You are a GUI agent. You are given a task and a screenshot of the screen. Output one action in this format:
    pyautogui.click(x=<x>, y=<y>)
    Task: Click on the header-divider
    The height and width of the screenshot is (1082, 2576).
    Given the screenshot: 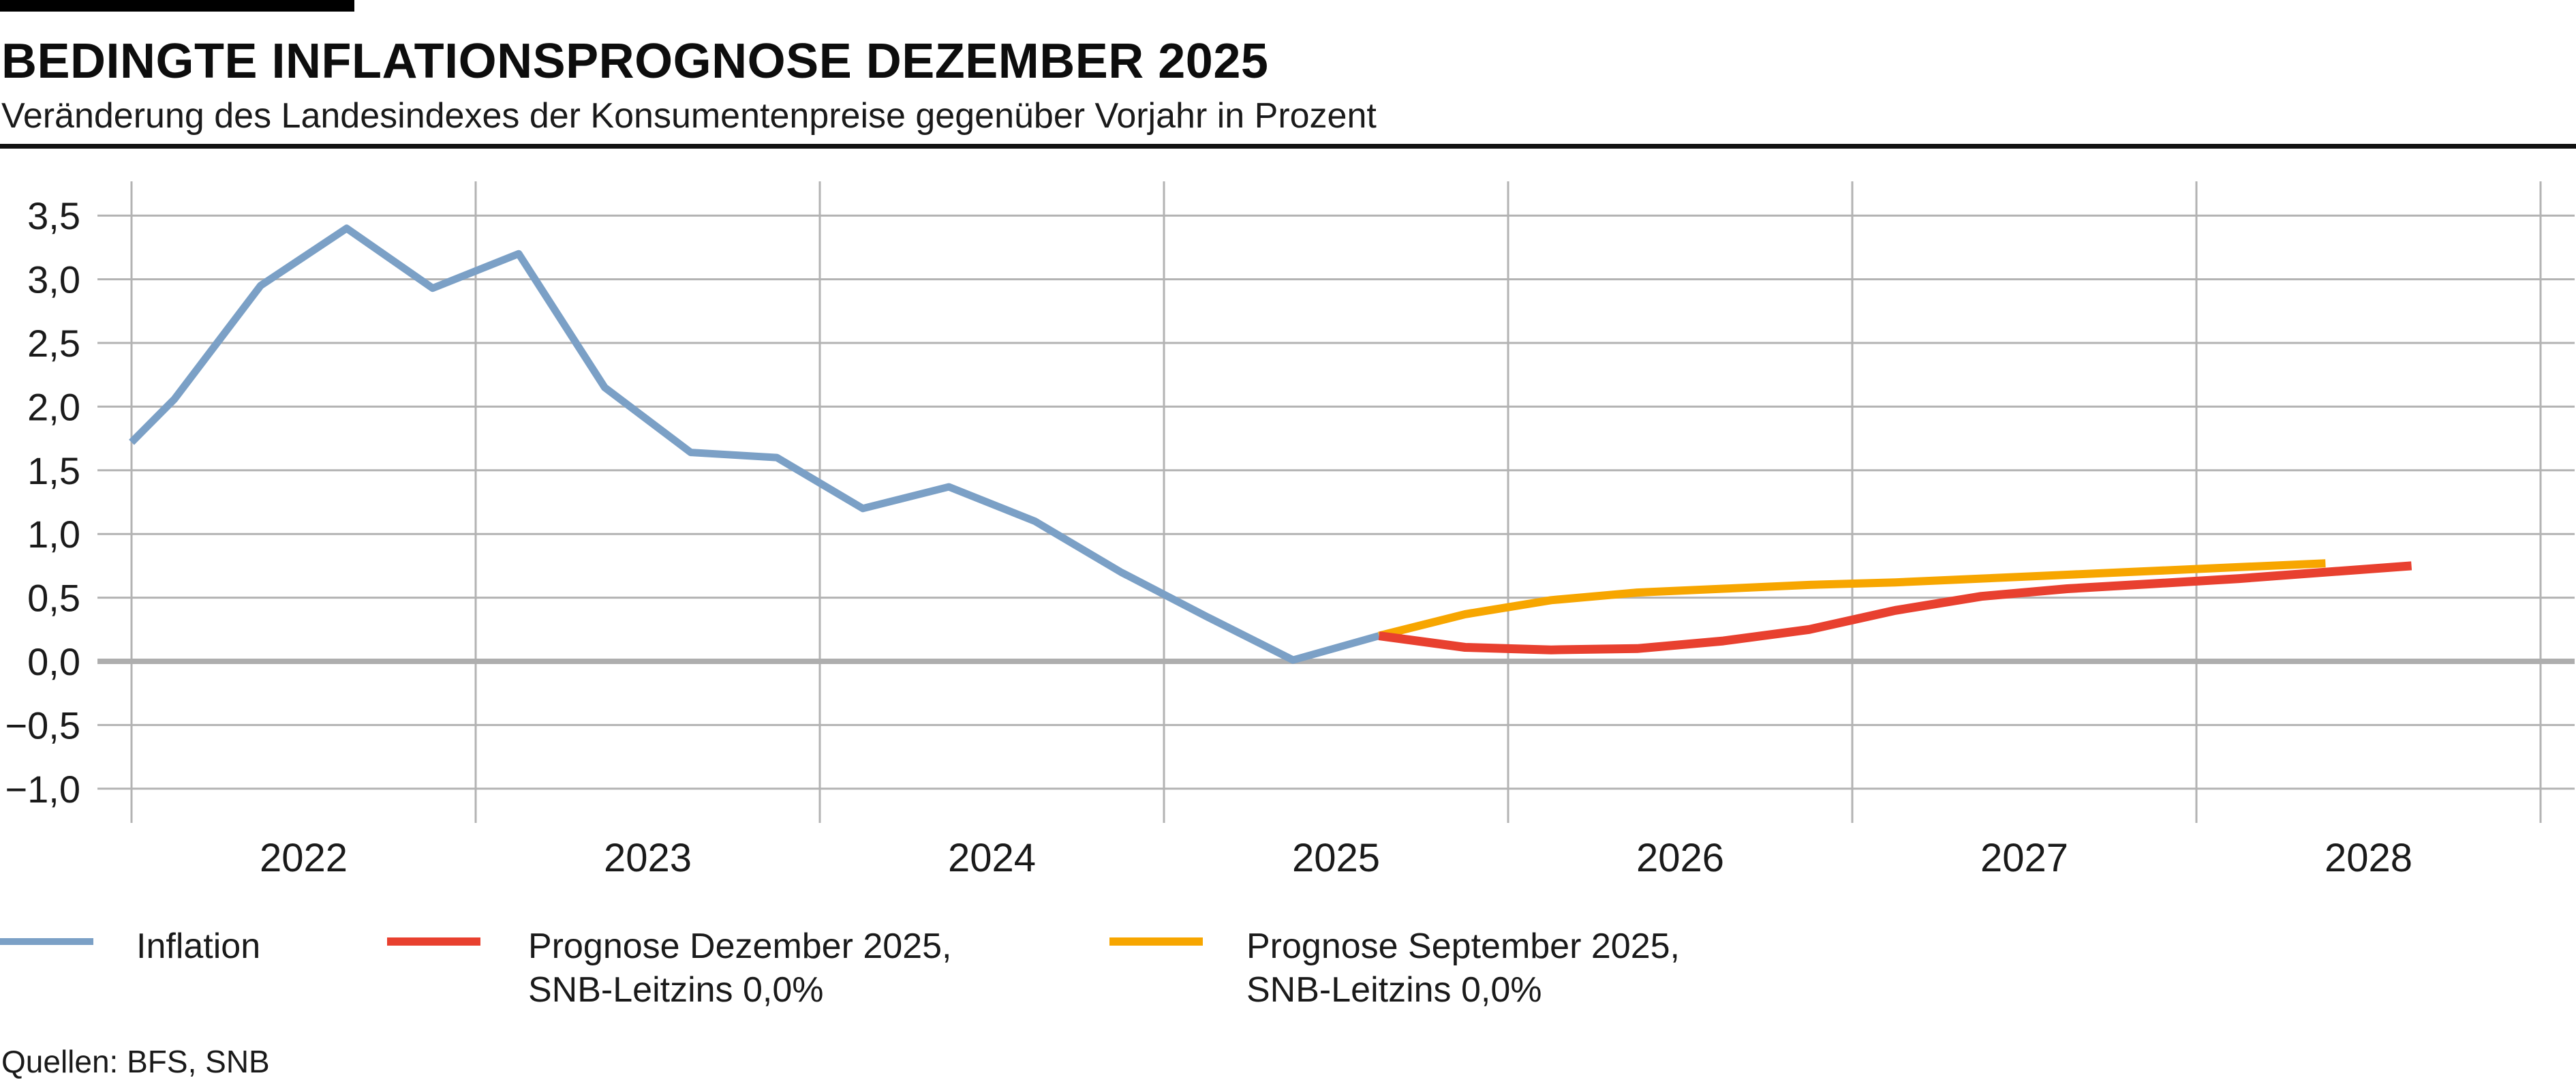 What is the action you would take?
    pyautogui.click(x=1288, y=146)
    